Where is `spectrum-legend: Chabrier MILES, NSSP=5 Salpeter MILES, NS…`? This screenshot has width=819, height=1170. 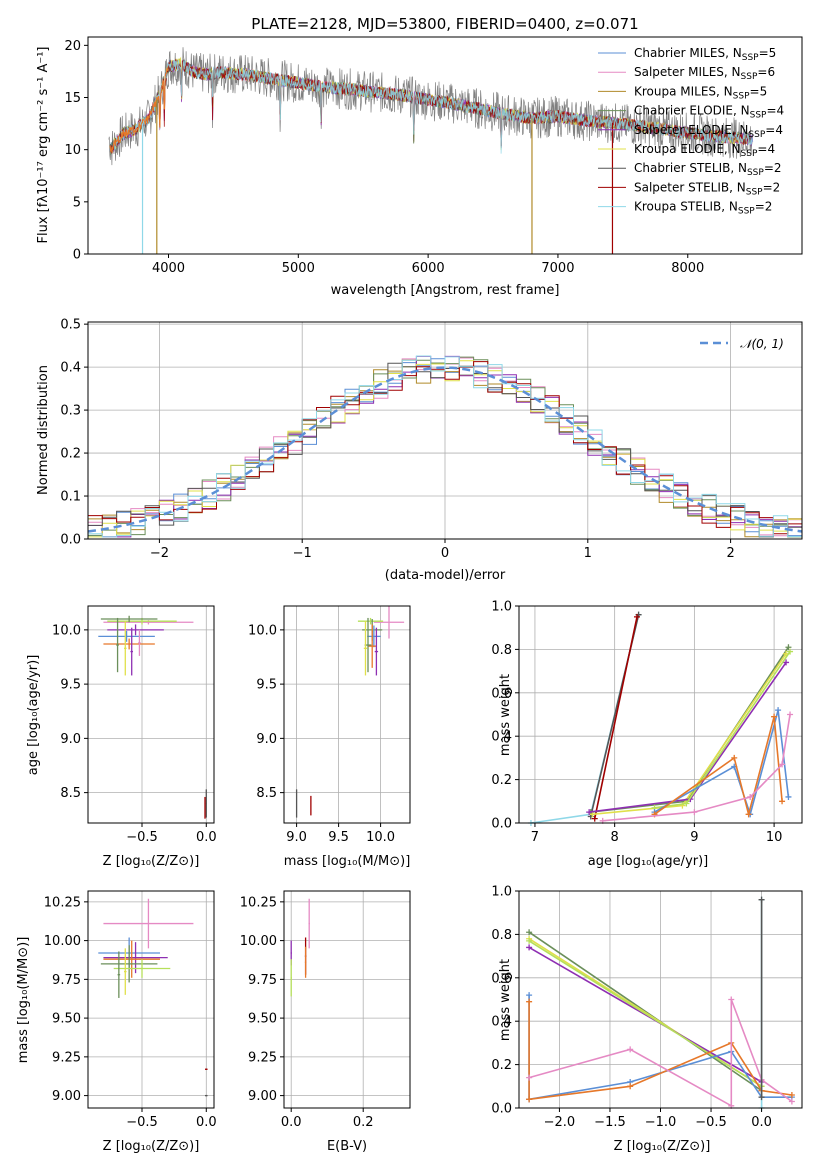
spectrum-legend: Chabrier MILES, NSSP=5 Salpeter MILES, NS… is located at coordinates (691, 131).